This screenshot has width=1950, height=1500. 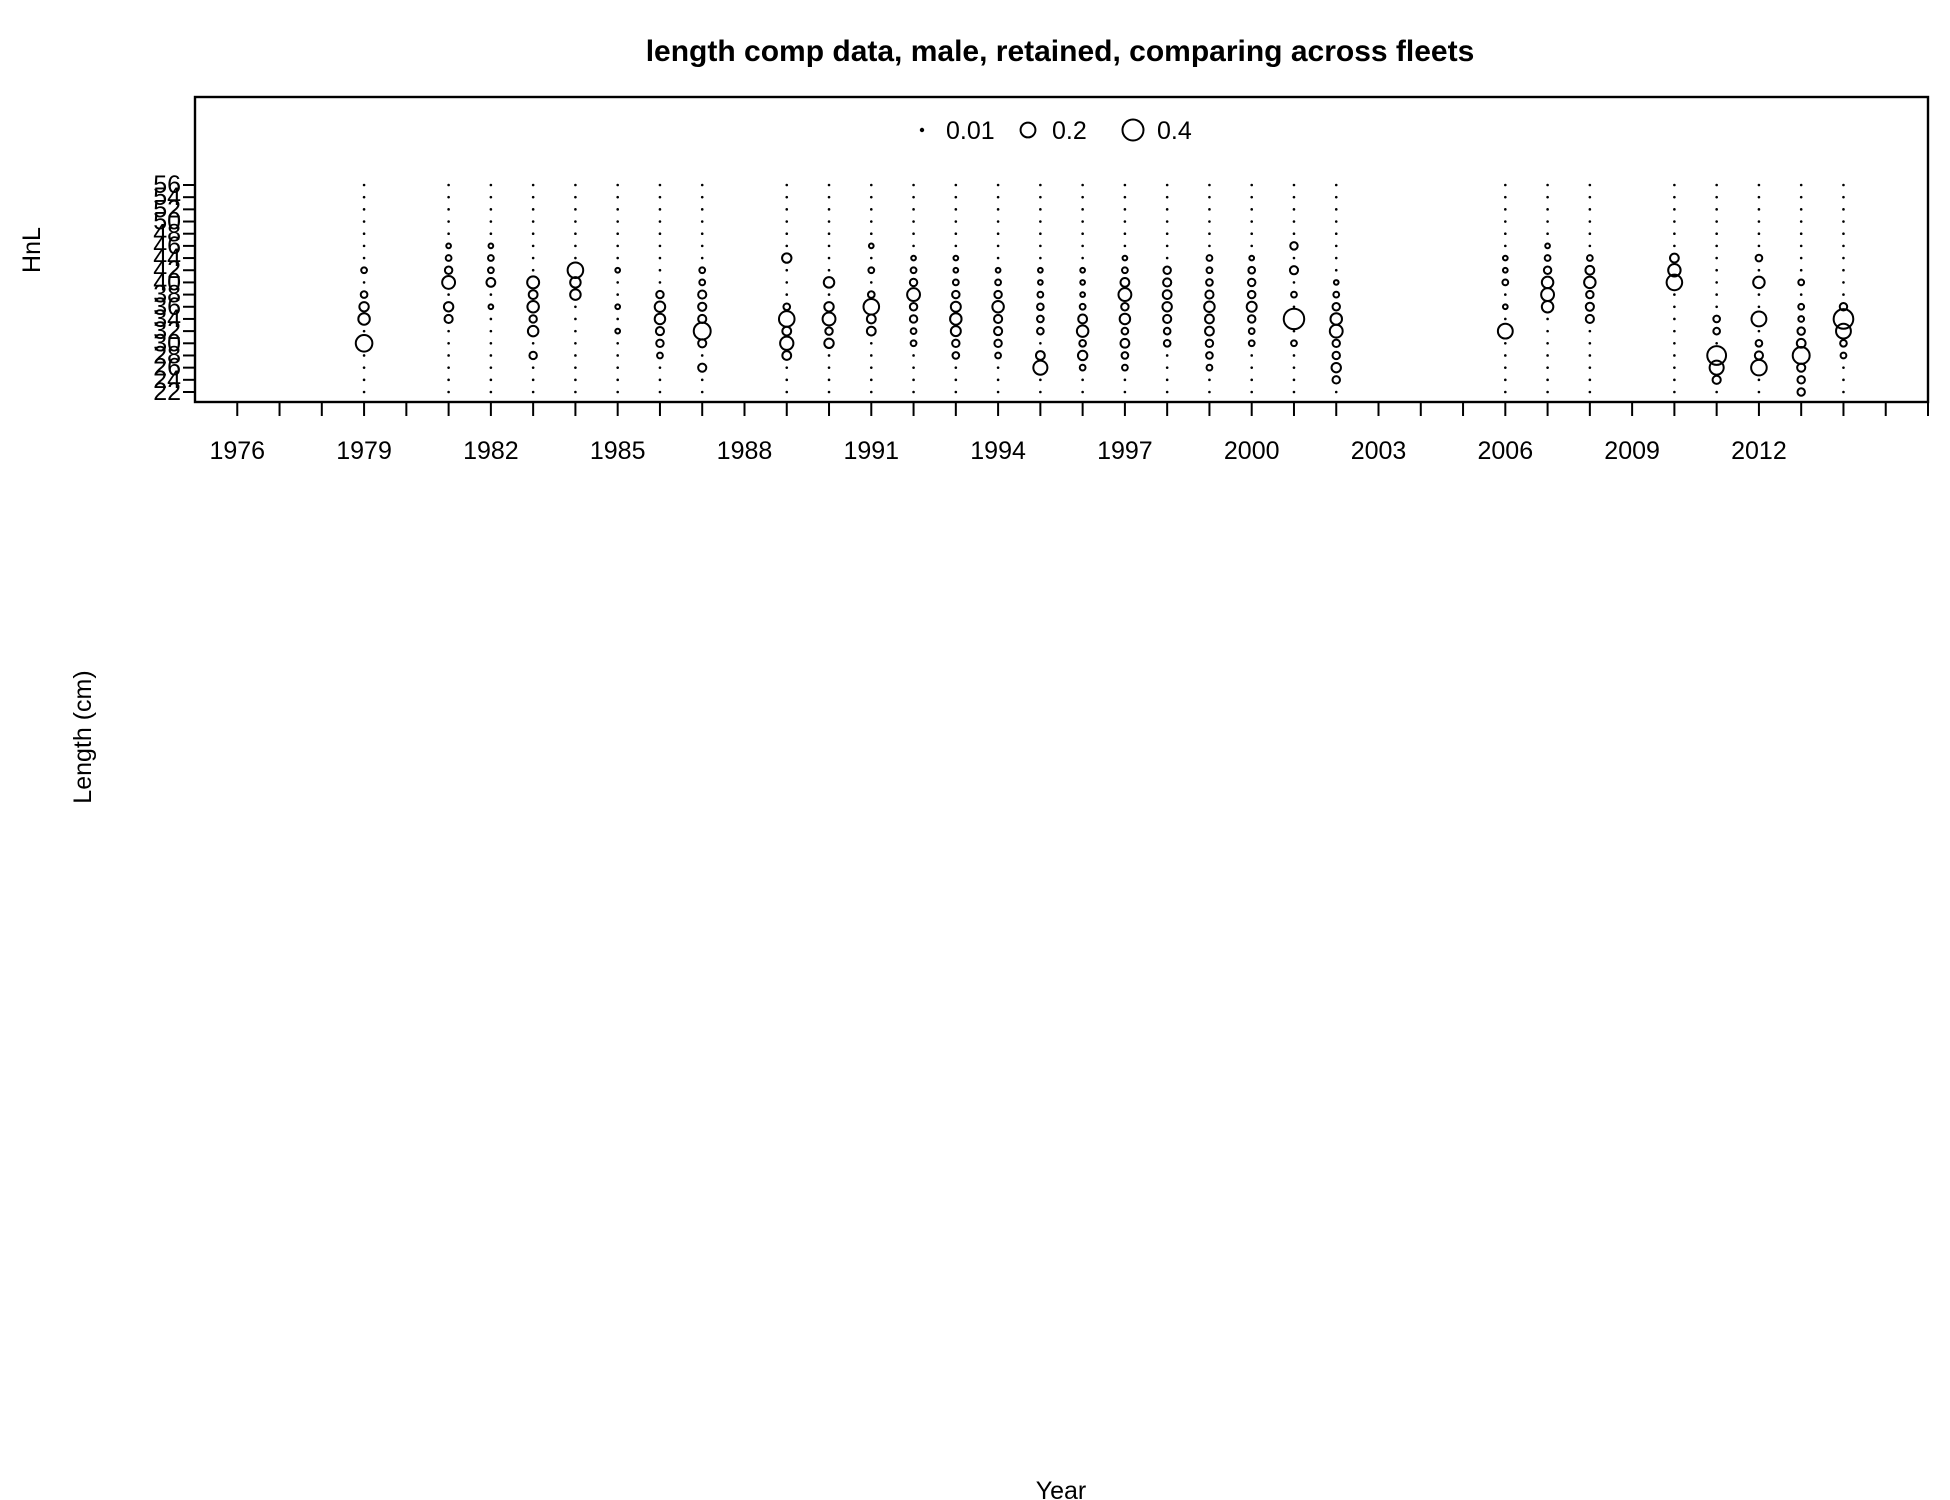 I want to click on y-tick-label-40: 40, so click(x=167, y=282).